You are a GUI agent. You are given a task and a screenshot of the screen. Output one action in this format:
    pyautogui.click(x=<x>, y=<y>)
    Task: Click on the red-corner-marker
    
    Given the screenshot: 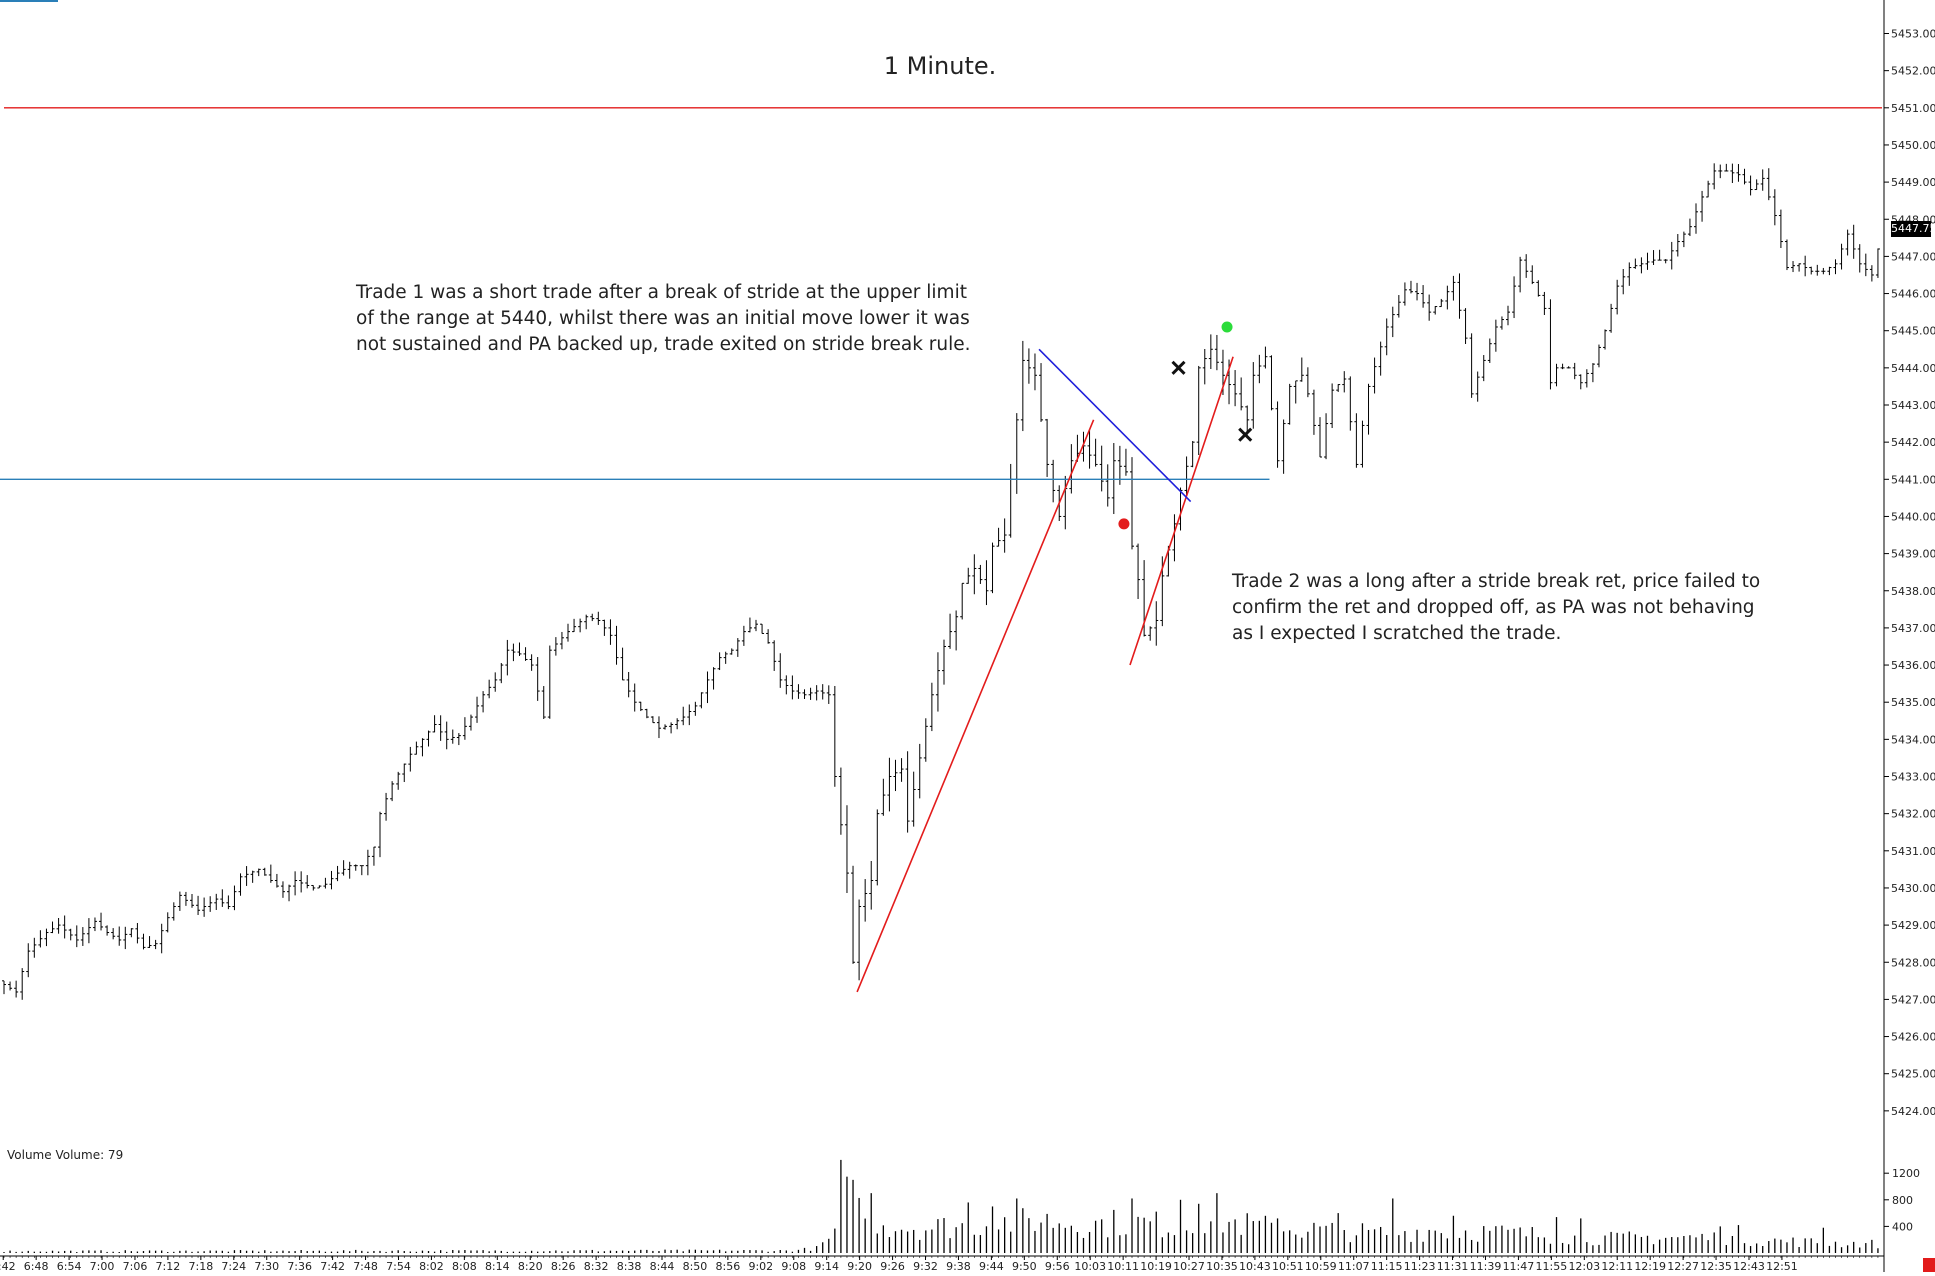 What is the action you would take?
    pyautogui.click(x=1929, y=1265)
    